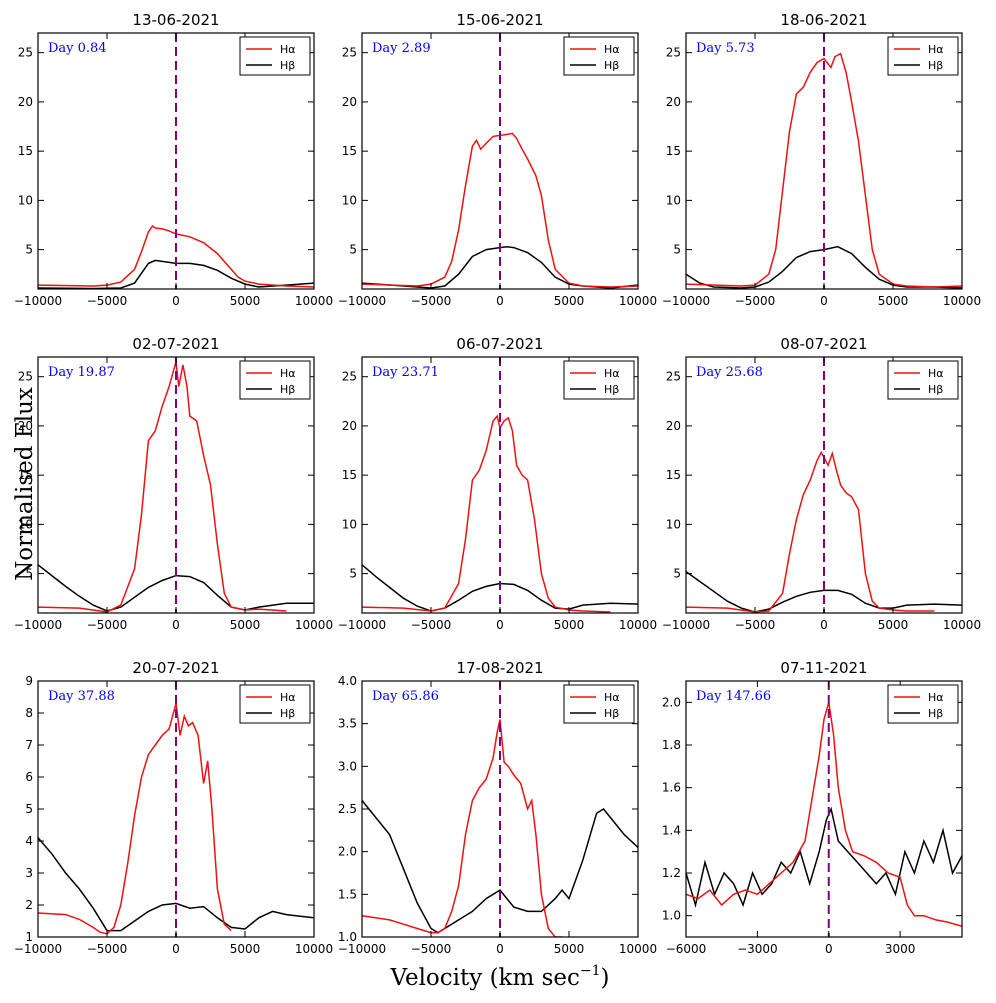  What do you see at coordinates (176, 884) in the screenshot?
I see `hbeta-line` at bounding box center [176, 884].